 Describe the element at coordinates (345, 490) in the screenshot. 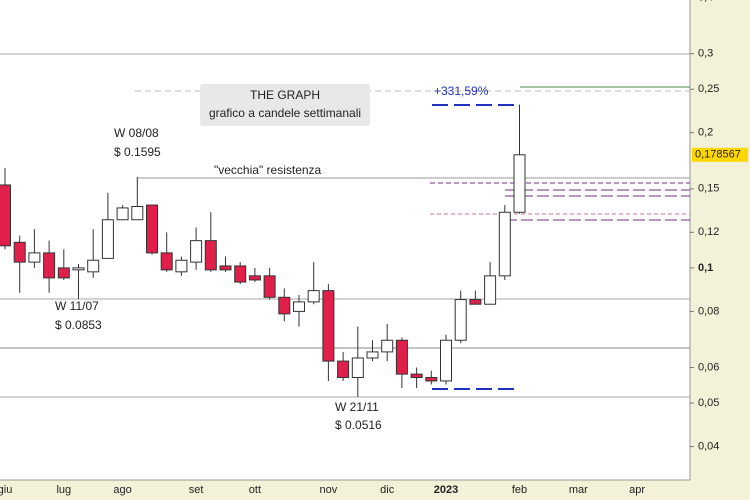

I see `x-axis-area` at that location.